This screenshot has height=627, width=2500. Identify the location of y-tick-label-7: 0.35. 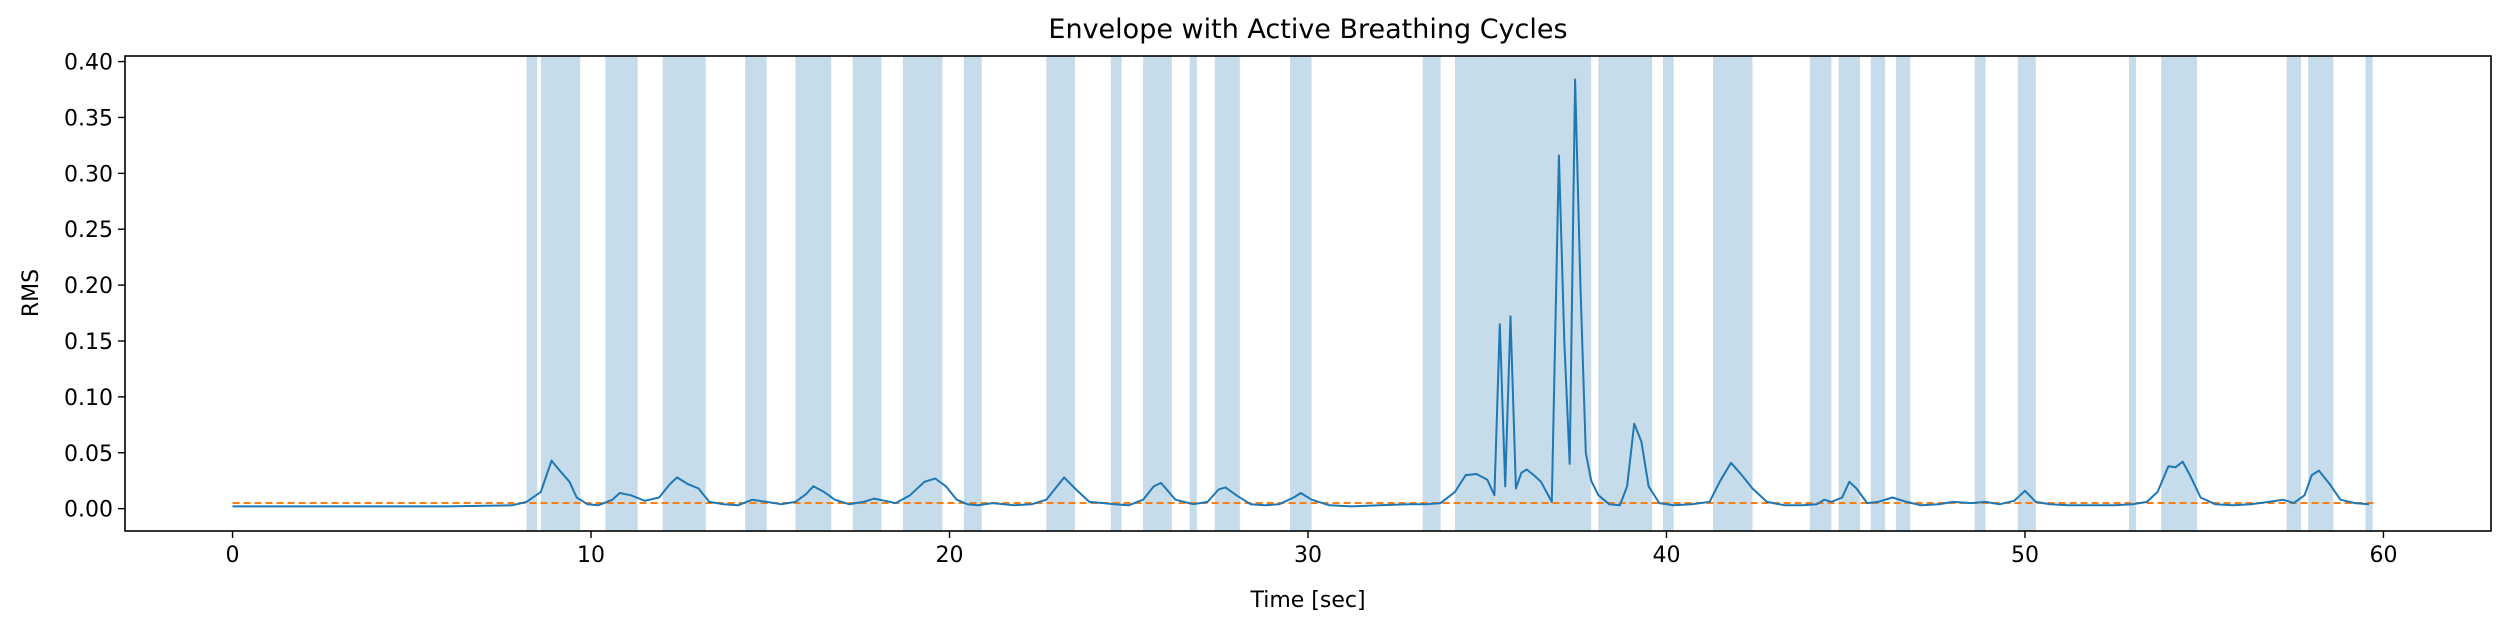
(88, 118).